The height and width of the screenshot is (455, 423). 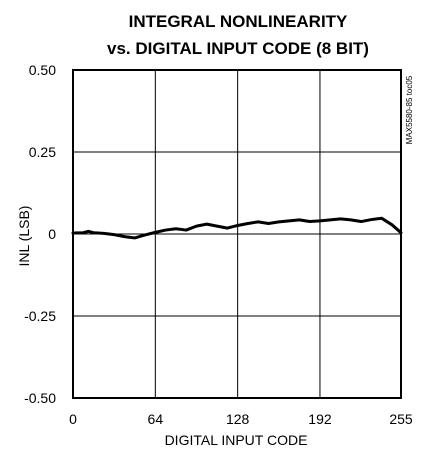 I want to click on y-tick-label-1: 0.25, so click(x=42, y=152).